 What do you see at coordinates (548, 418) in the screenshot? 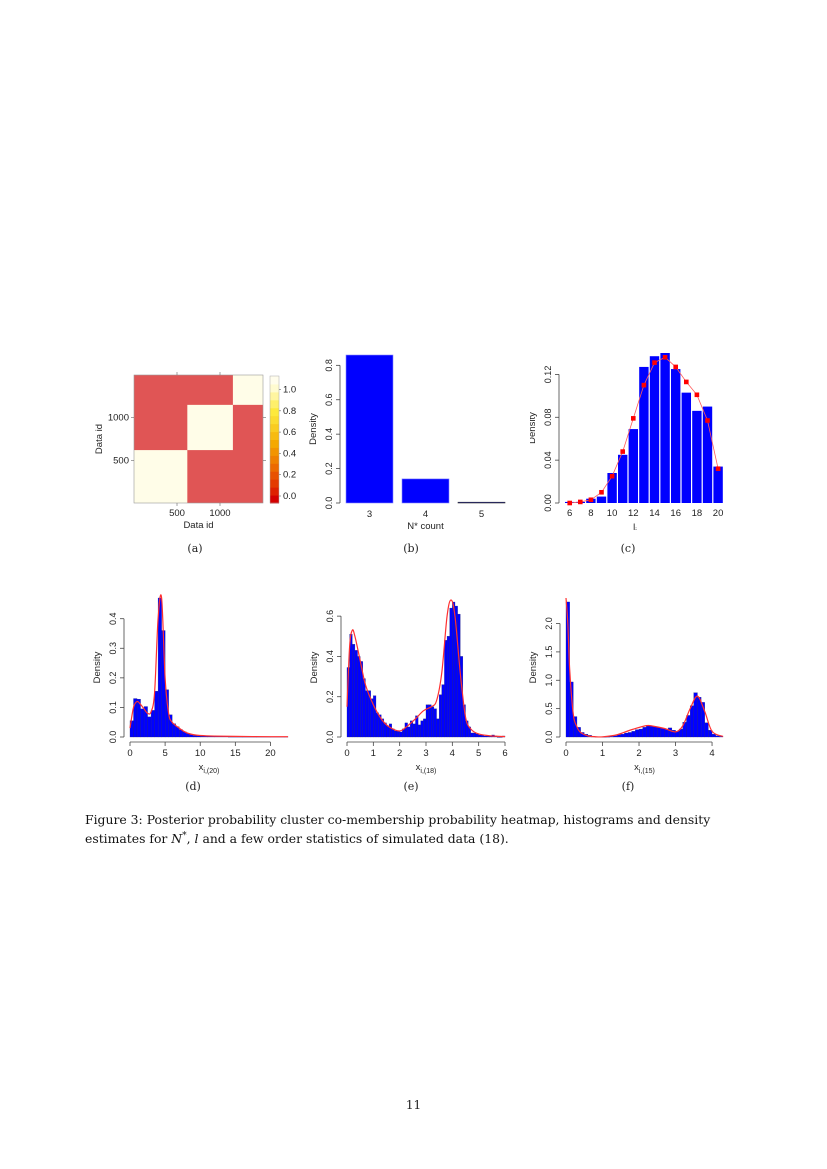
I see `svg-text: 0.08` at bounding box center [548, 418].